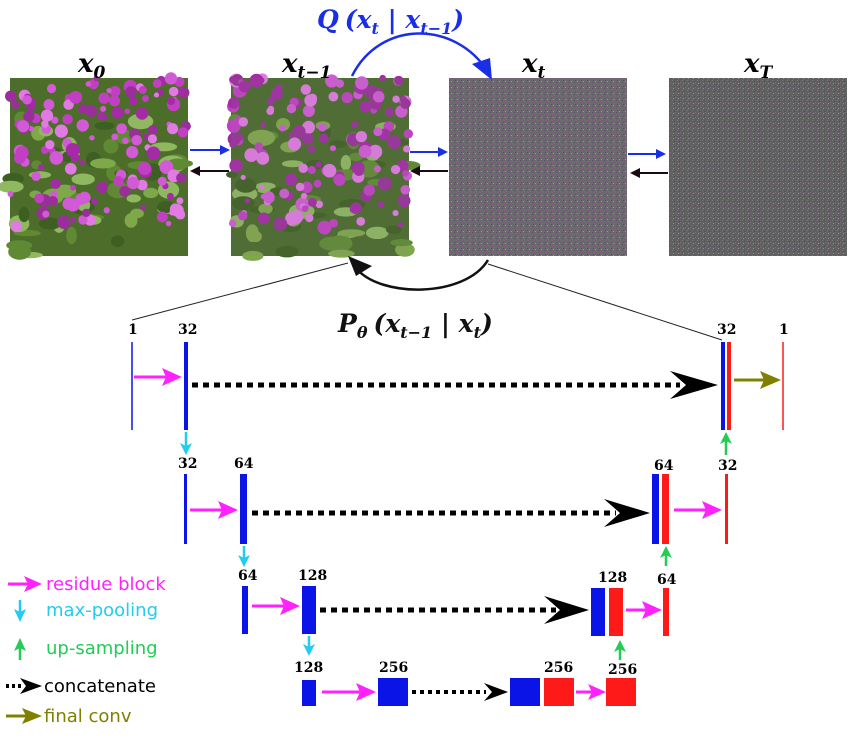  I want to click on legend-label-upsampling: up-sampling, so click(102, 648).